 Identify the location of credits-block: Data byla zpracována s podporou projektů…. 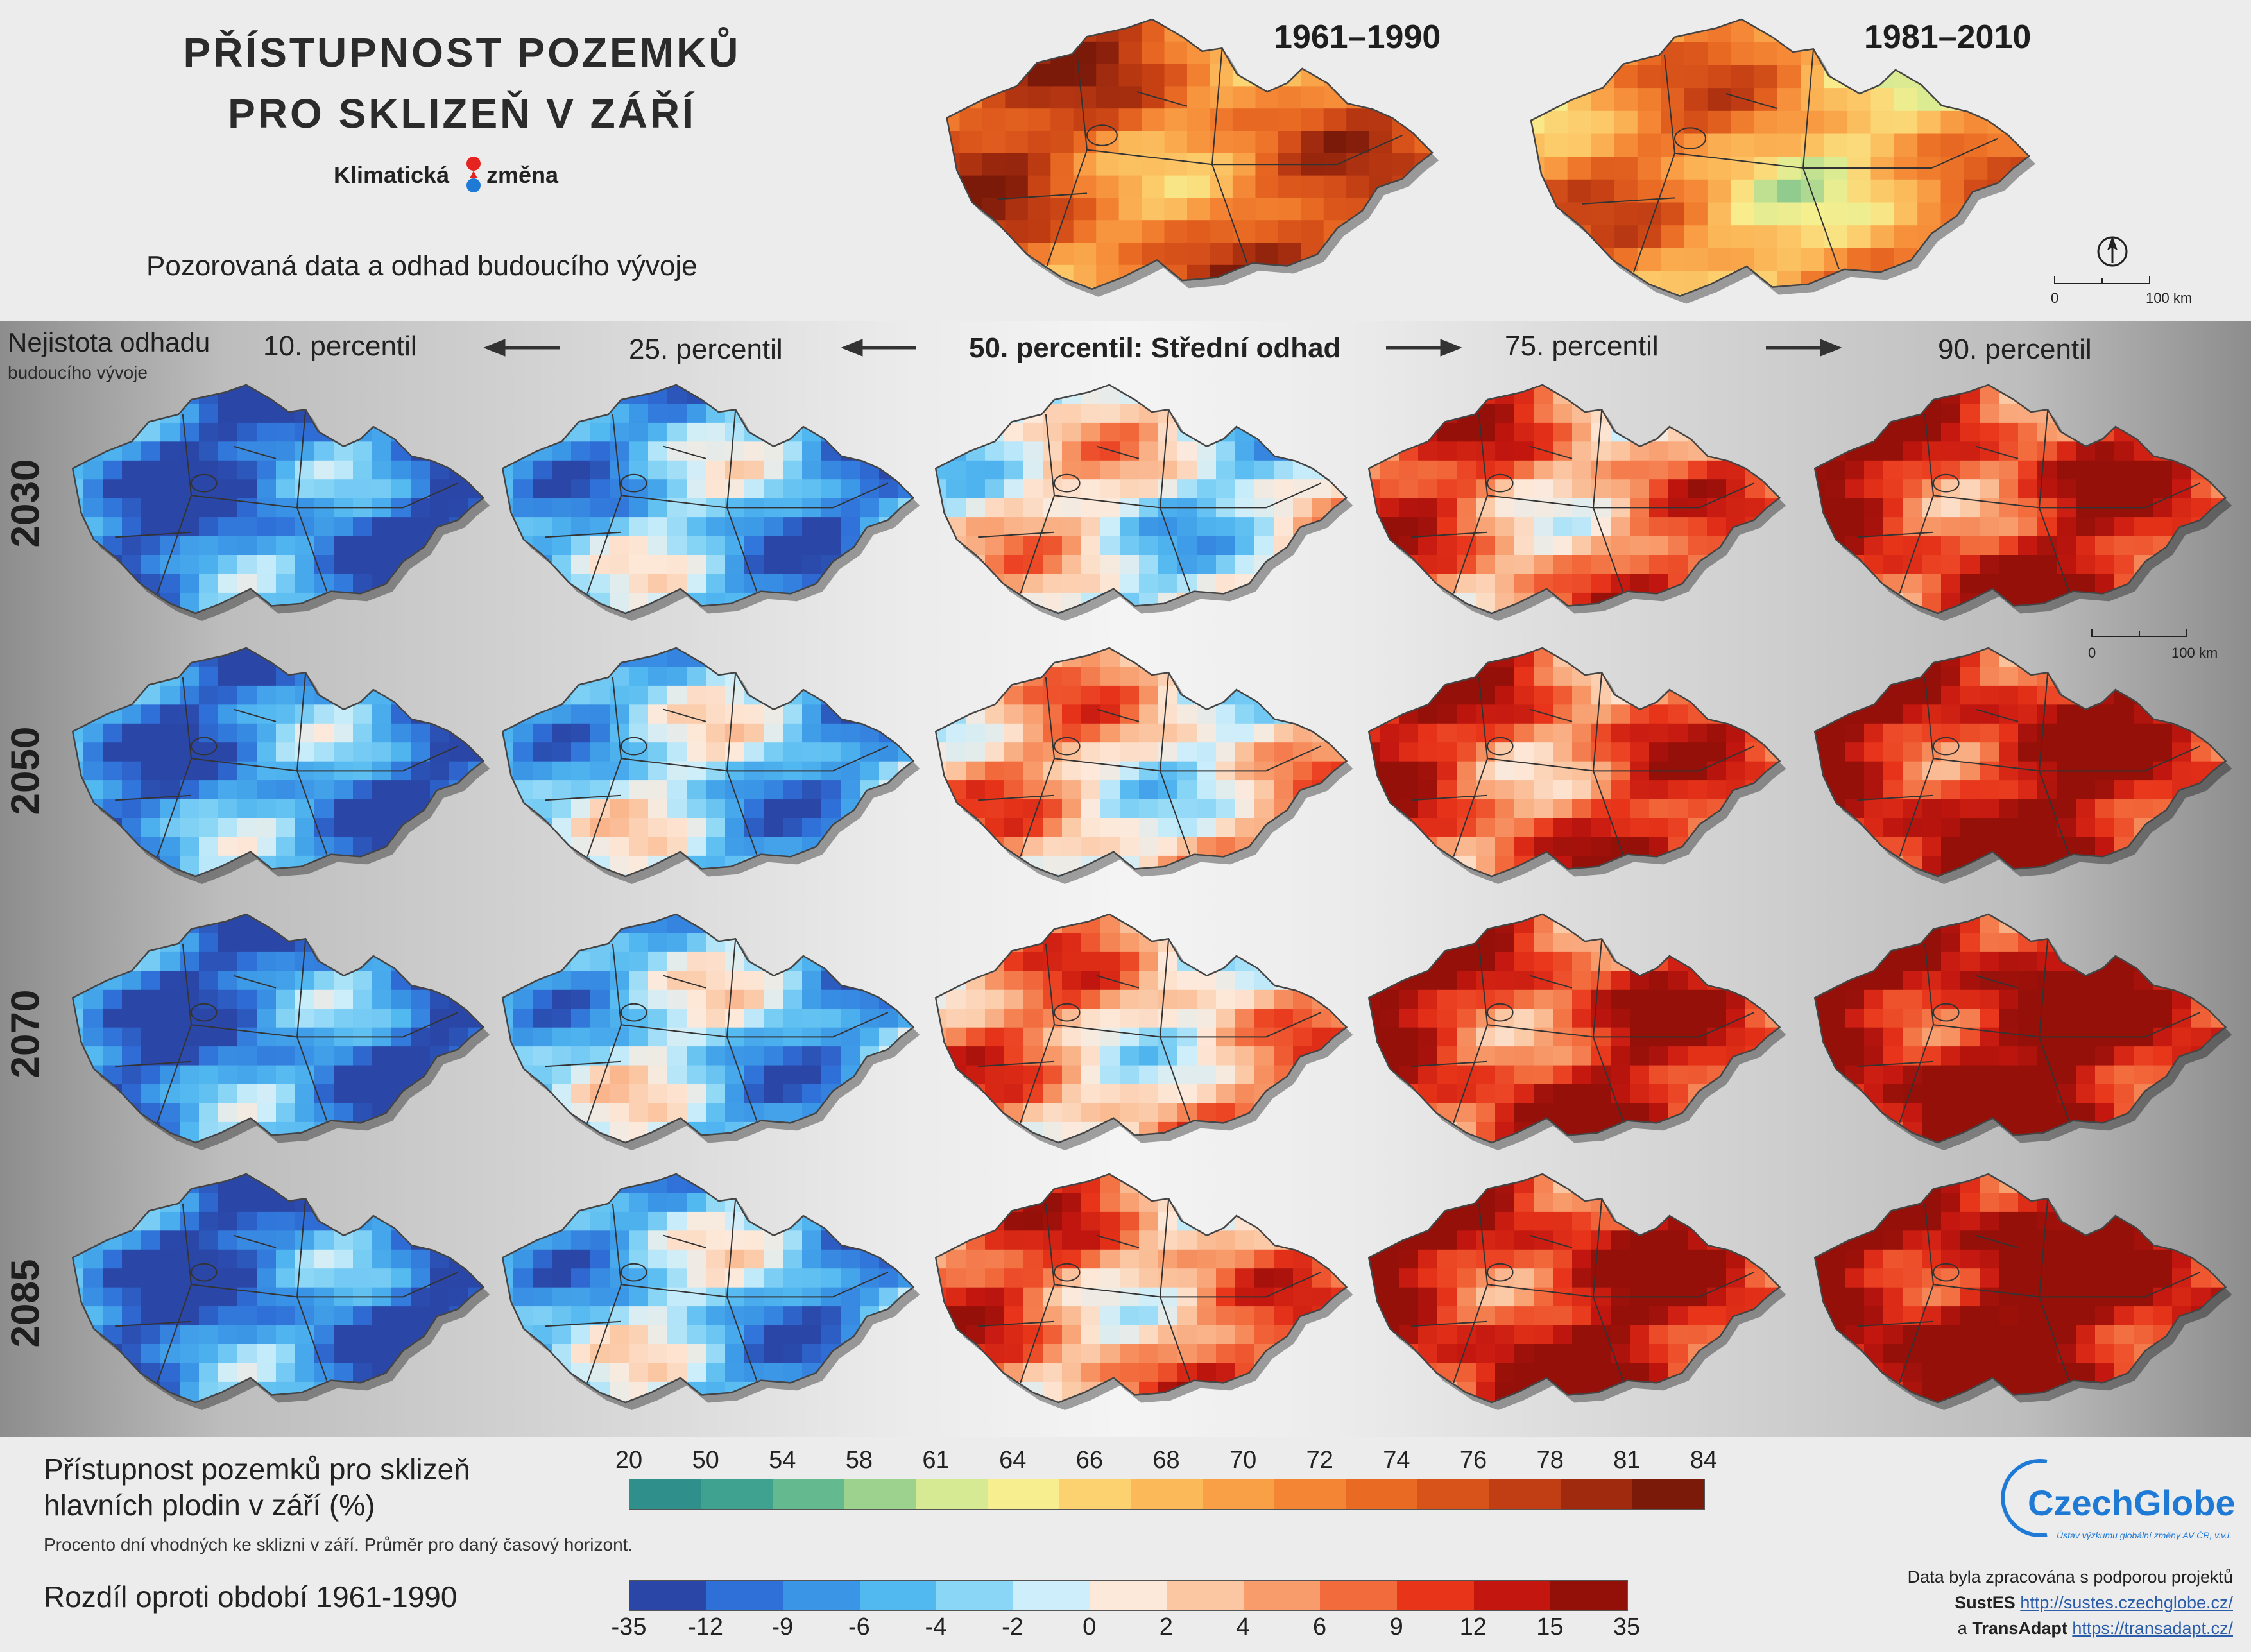
(1983, 1602).